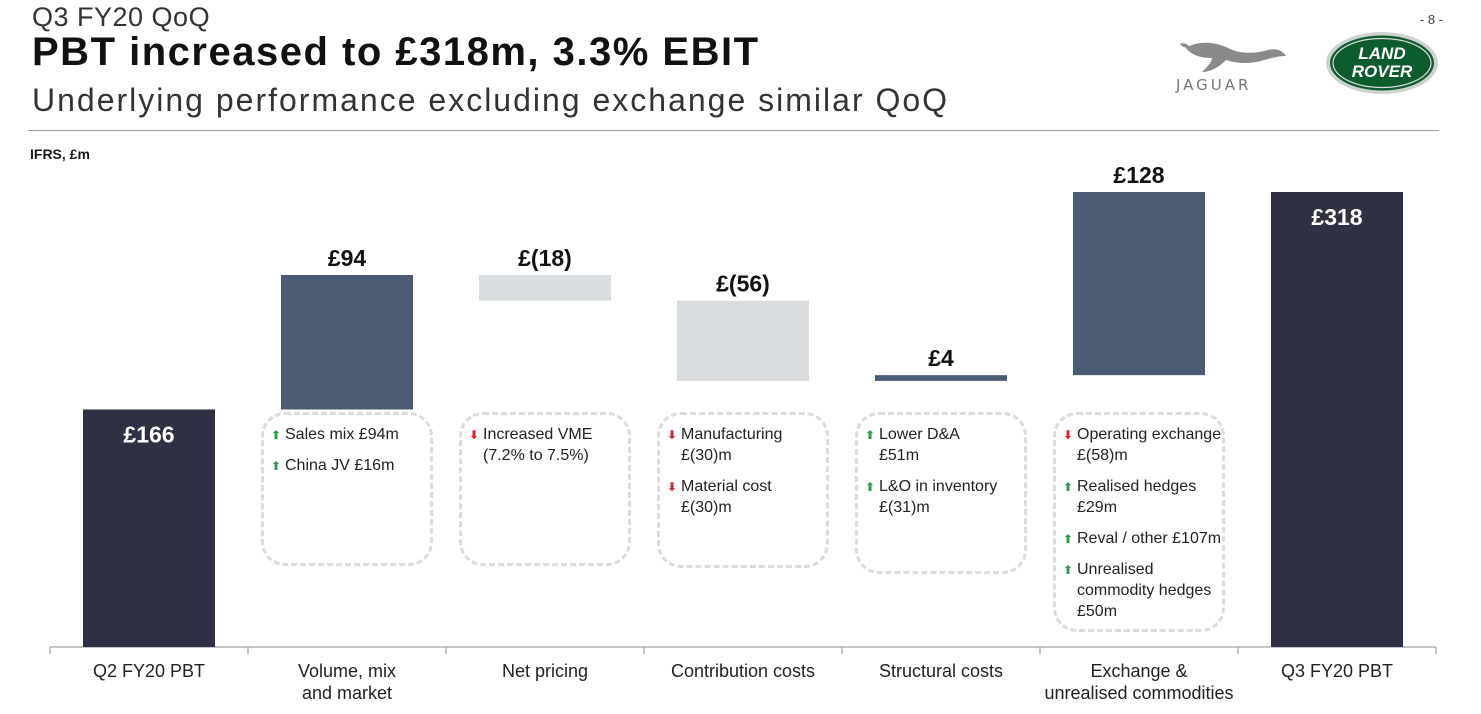 This screenshot has width=1481, height=714. Describe the element at coordinates (60, 154) in the screenshot. I see `unit-label: IFRS, £m` at that location.